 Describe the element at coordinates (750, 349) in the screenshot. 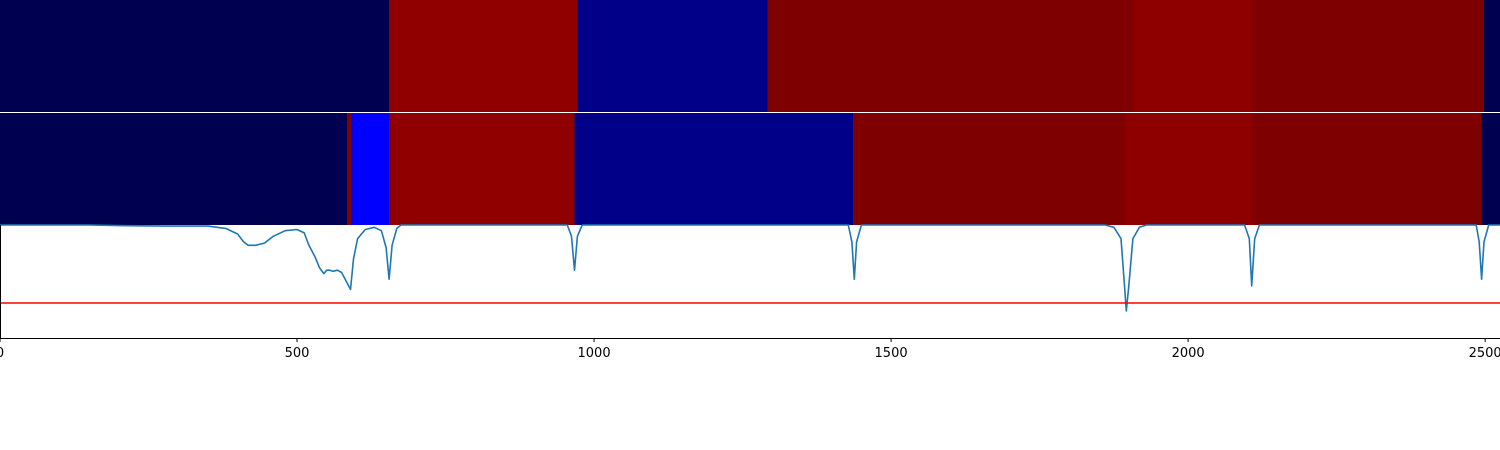

I see `x-axis: 0 500 1000 1500 2000 2500` at that location.